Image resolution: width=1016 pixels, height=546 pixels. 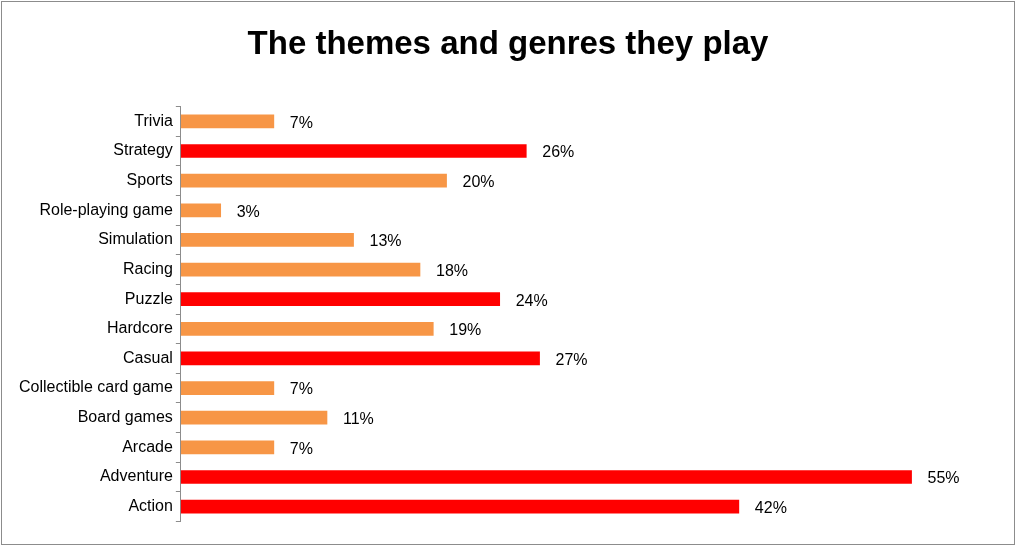 I want to click on data-label: 18%, so click(x=452, y=270).